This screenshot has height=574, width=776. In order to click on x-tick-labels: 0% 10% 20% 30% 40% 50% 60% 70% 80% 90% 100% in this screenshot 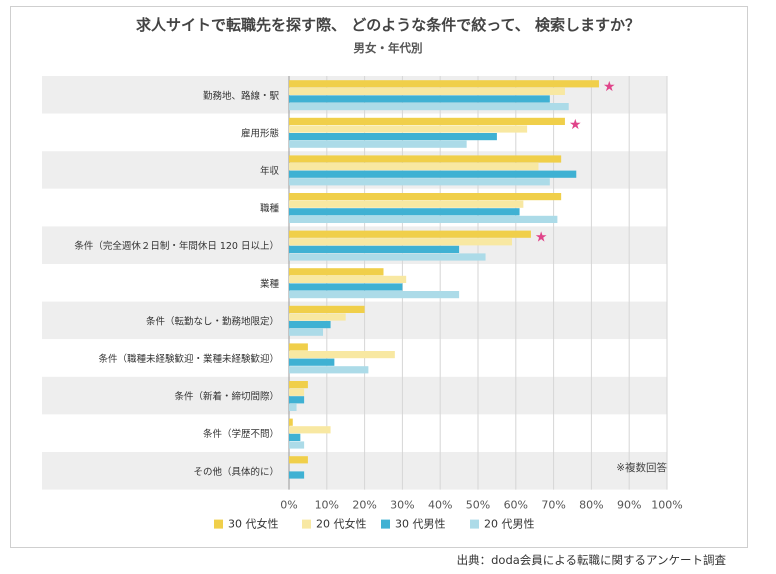, I will do `click(481, 505)`.